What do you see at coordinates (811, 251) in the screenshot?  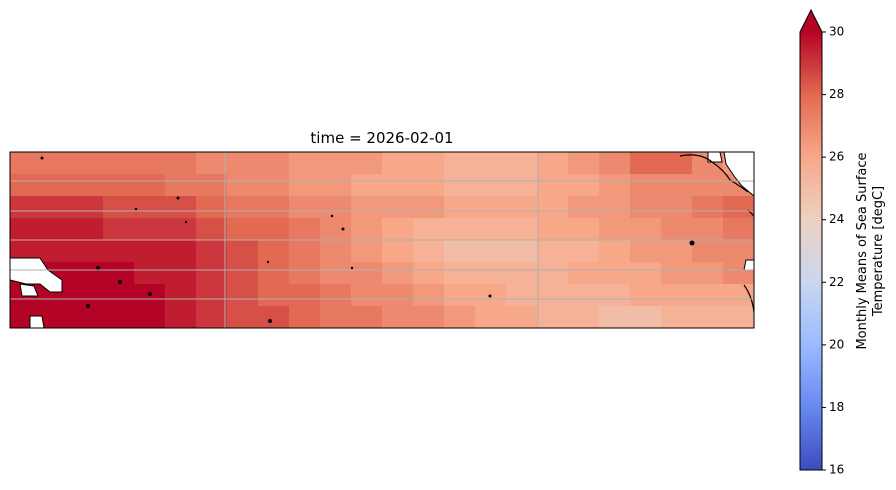 I see `colorbar-gradient` at bounding box center [811, 251].